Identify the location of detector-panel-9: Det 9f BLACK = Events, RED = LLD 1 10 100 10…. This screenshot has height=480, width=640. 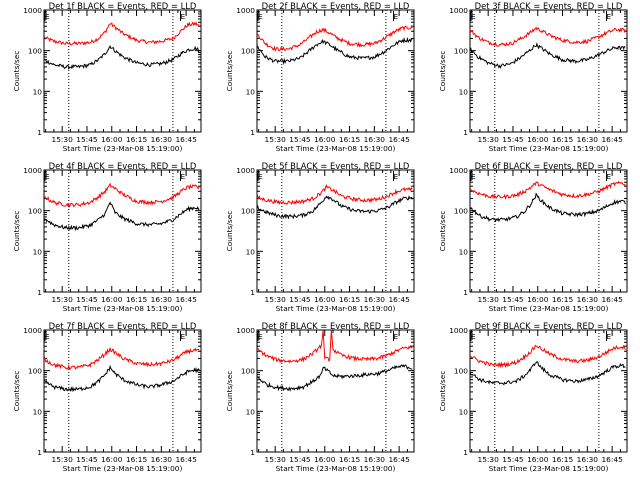
(533, 397).